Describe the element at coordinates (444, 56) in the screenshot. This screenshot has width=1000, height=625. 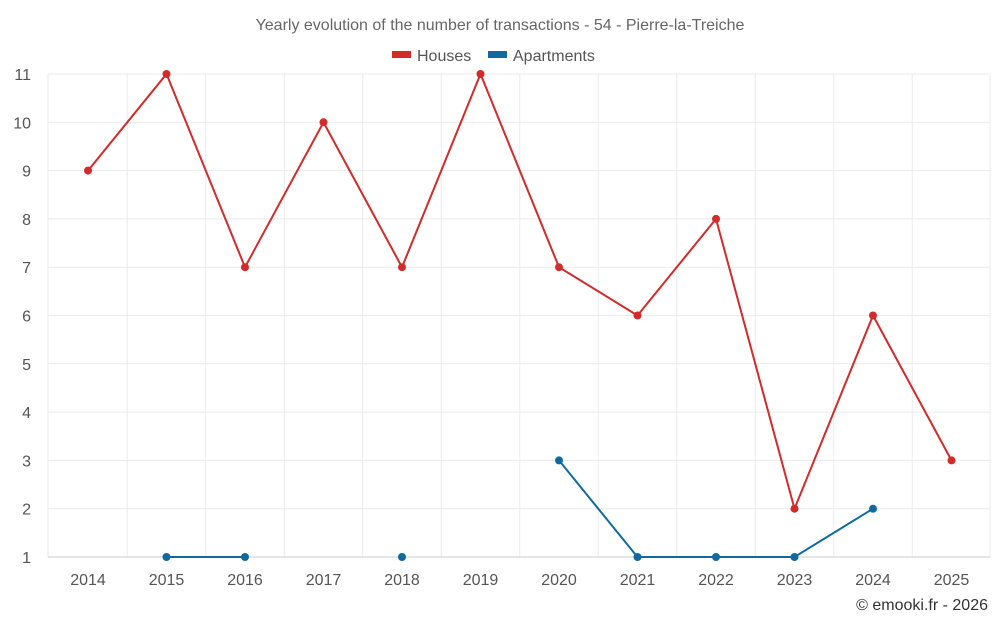
I see `legend-label-houses: Houses` at that location.